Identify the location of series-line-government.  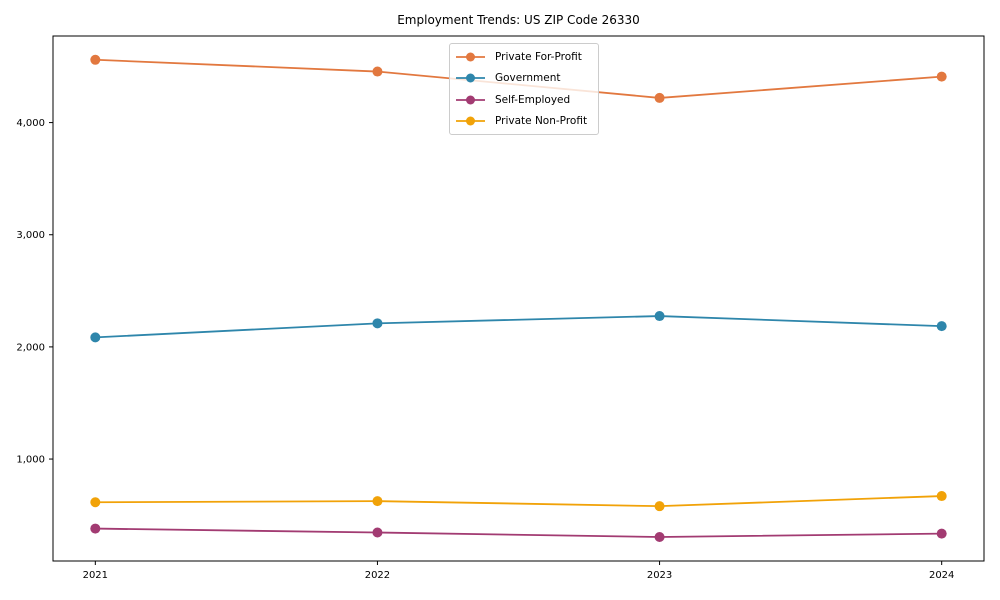
(518, 327).